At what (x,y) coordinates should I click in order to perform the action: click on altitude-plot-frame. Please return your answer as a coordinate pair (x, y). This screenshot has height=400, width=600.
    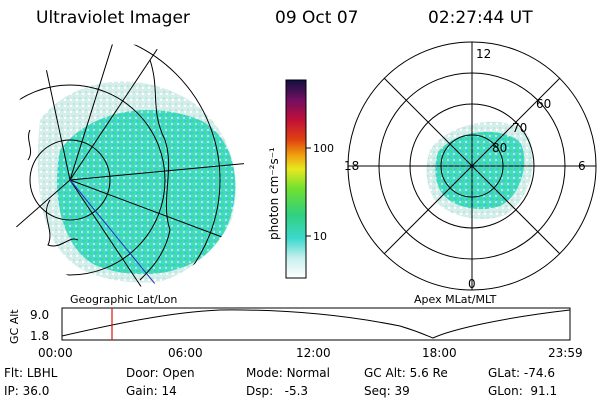
    Looking at the image, I should click on (316, 324).